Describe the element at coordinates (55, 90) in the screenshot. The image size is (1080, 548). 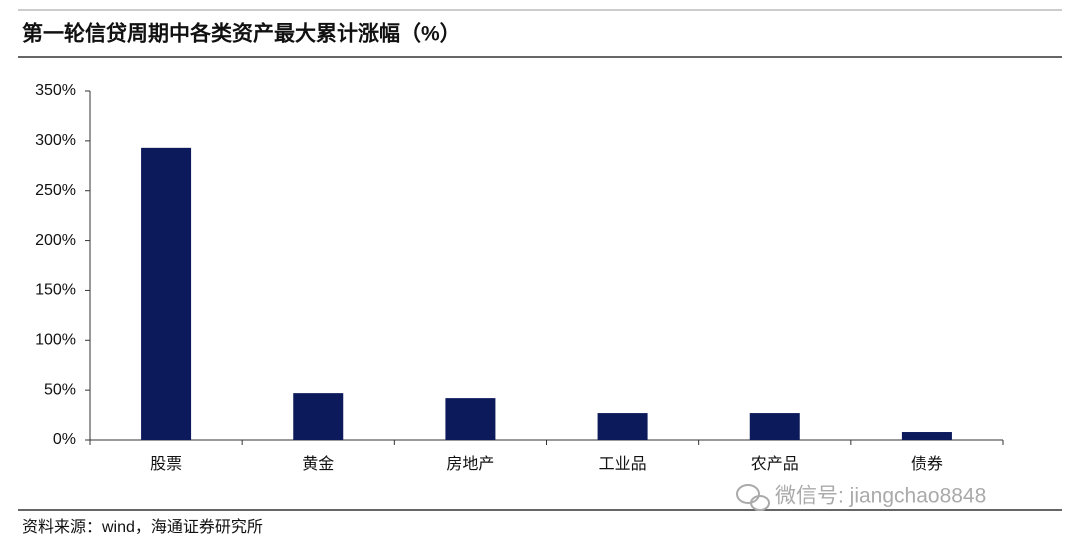
I see `y-tick-label: 350%` at that location.